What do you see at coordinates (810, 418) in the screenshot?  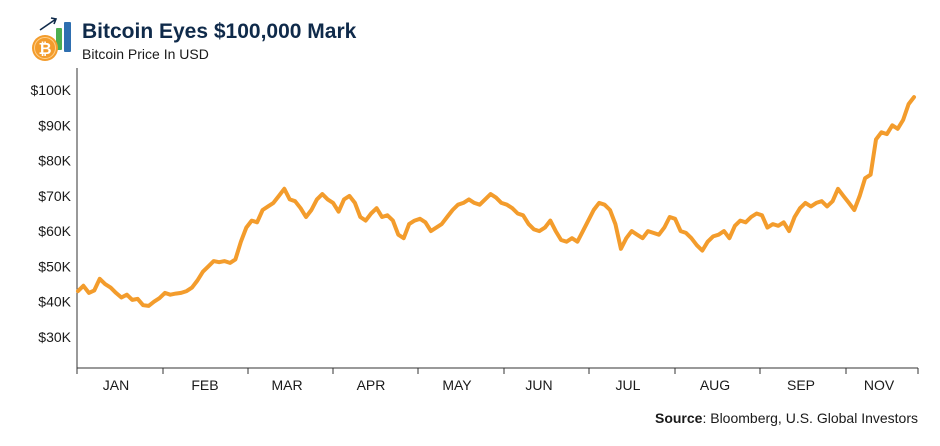 I see `source-text: : Bloomberg, U.S. Global Investors` at bounding box center [810, 418].